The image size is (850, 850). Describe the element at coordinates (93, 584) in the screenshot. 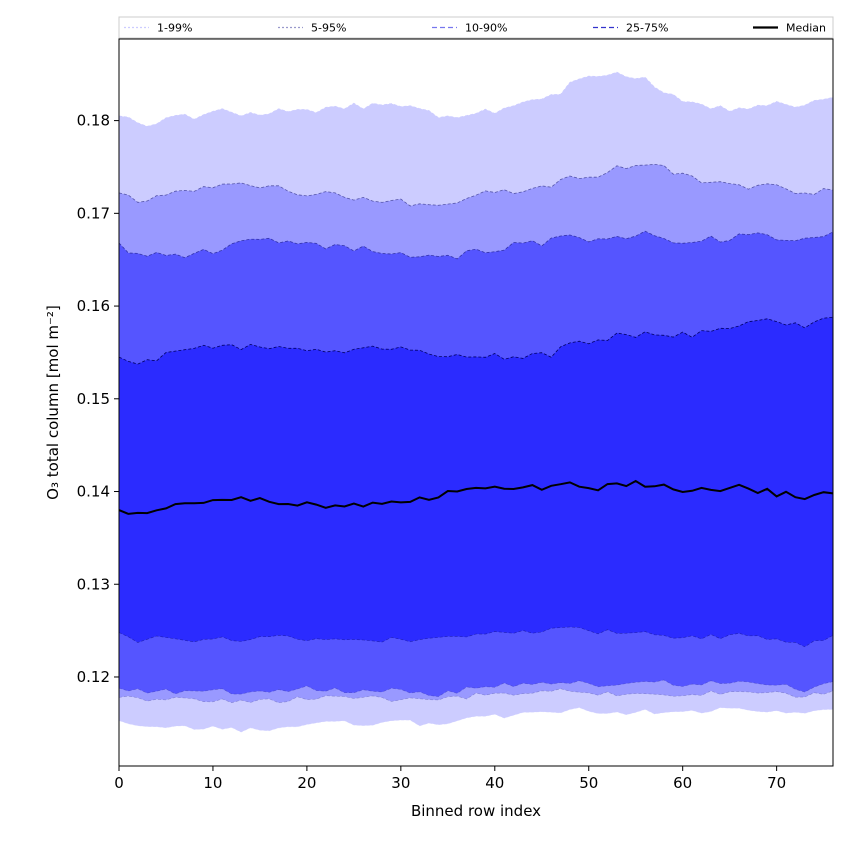

I see `y-tick-label: 0.13` at that location.